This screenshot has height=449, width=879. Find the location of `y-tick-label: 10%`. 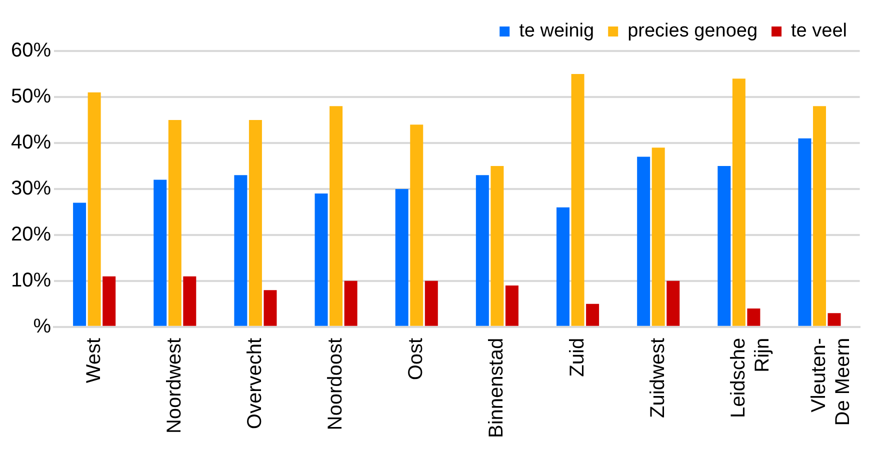

y-tick-label: 10% is located at coordinates (31, 280).